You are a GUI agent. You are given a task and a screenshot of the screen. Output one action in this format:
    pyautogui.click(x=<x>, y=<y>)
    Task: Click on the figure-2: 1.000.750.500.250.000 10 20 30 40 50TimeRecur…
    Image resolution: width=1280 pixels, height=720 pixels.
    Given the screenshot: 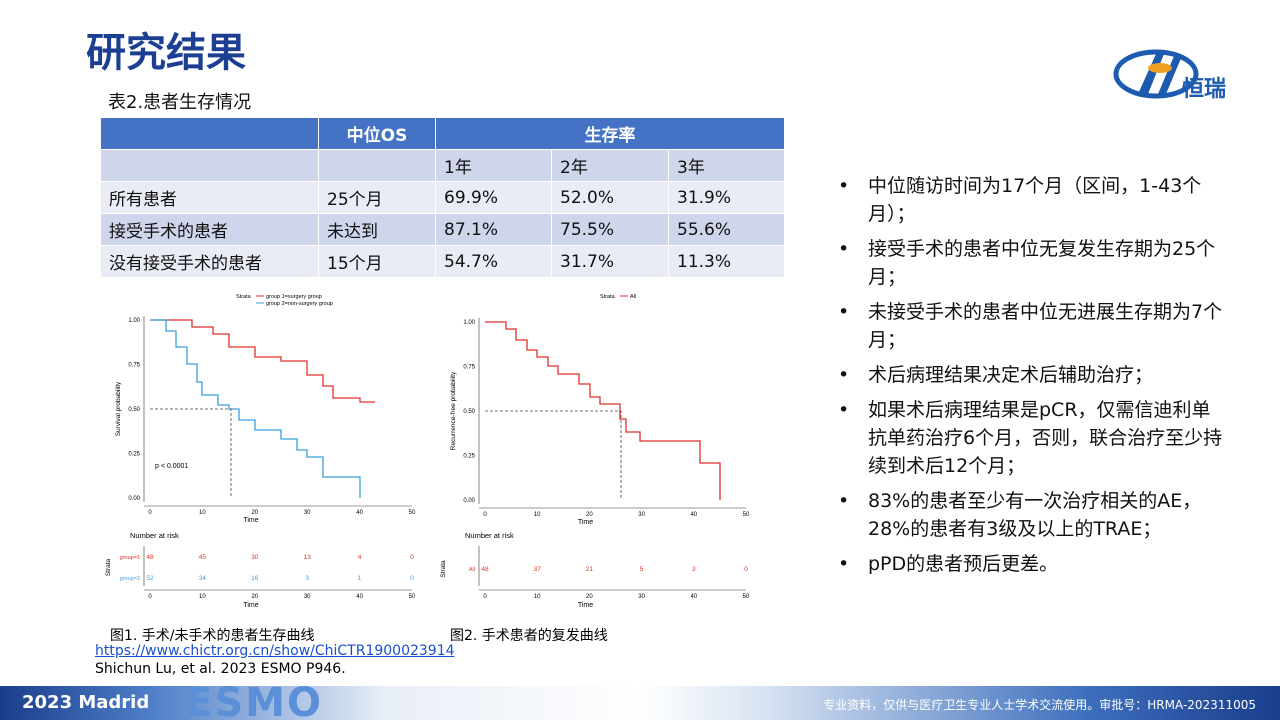 What is the action you would take?
    pyautogui.click(x=611, y=453)
    